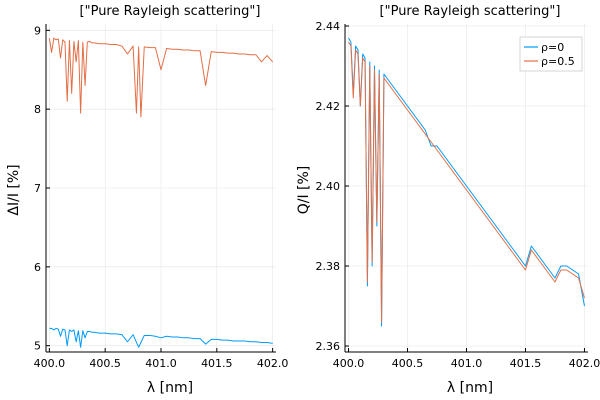  I want to click on y-tick-label: 8, so click(37, 109).